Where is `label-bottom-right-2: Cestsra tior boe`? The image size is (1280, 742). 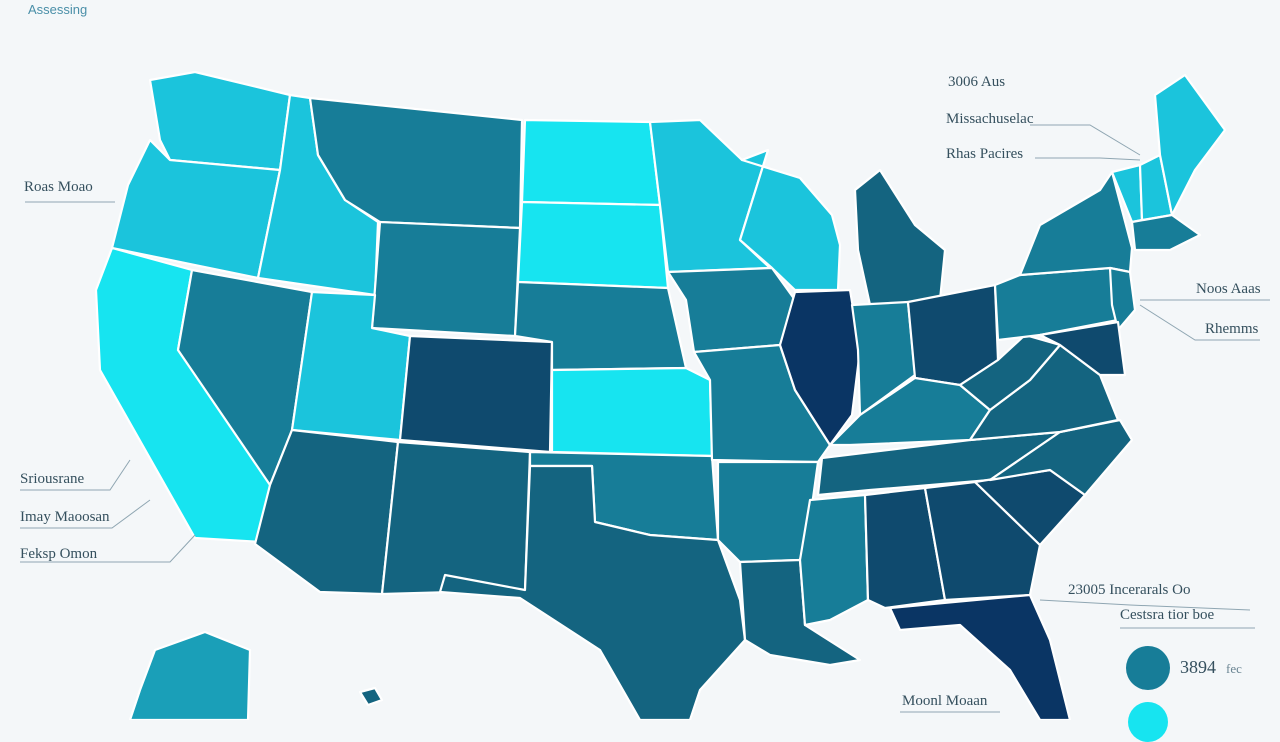
label-bottom-right-2: Cestsra tior boe is located at coordinates (1167, 615).